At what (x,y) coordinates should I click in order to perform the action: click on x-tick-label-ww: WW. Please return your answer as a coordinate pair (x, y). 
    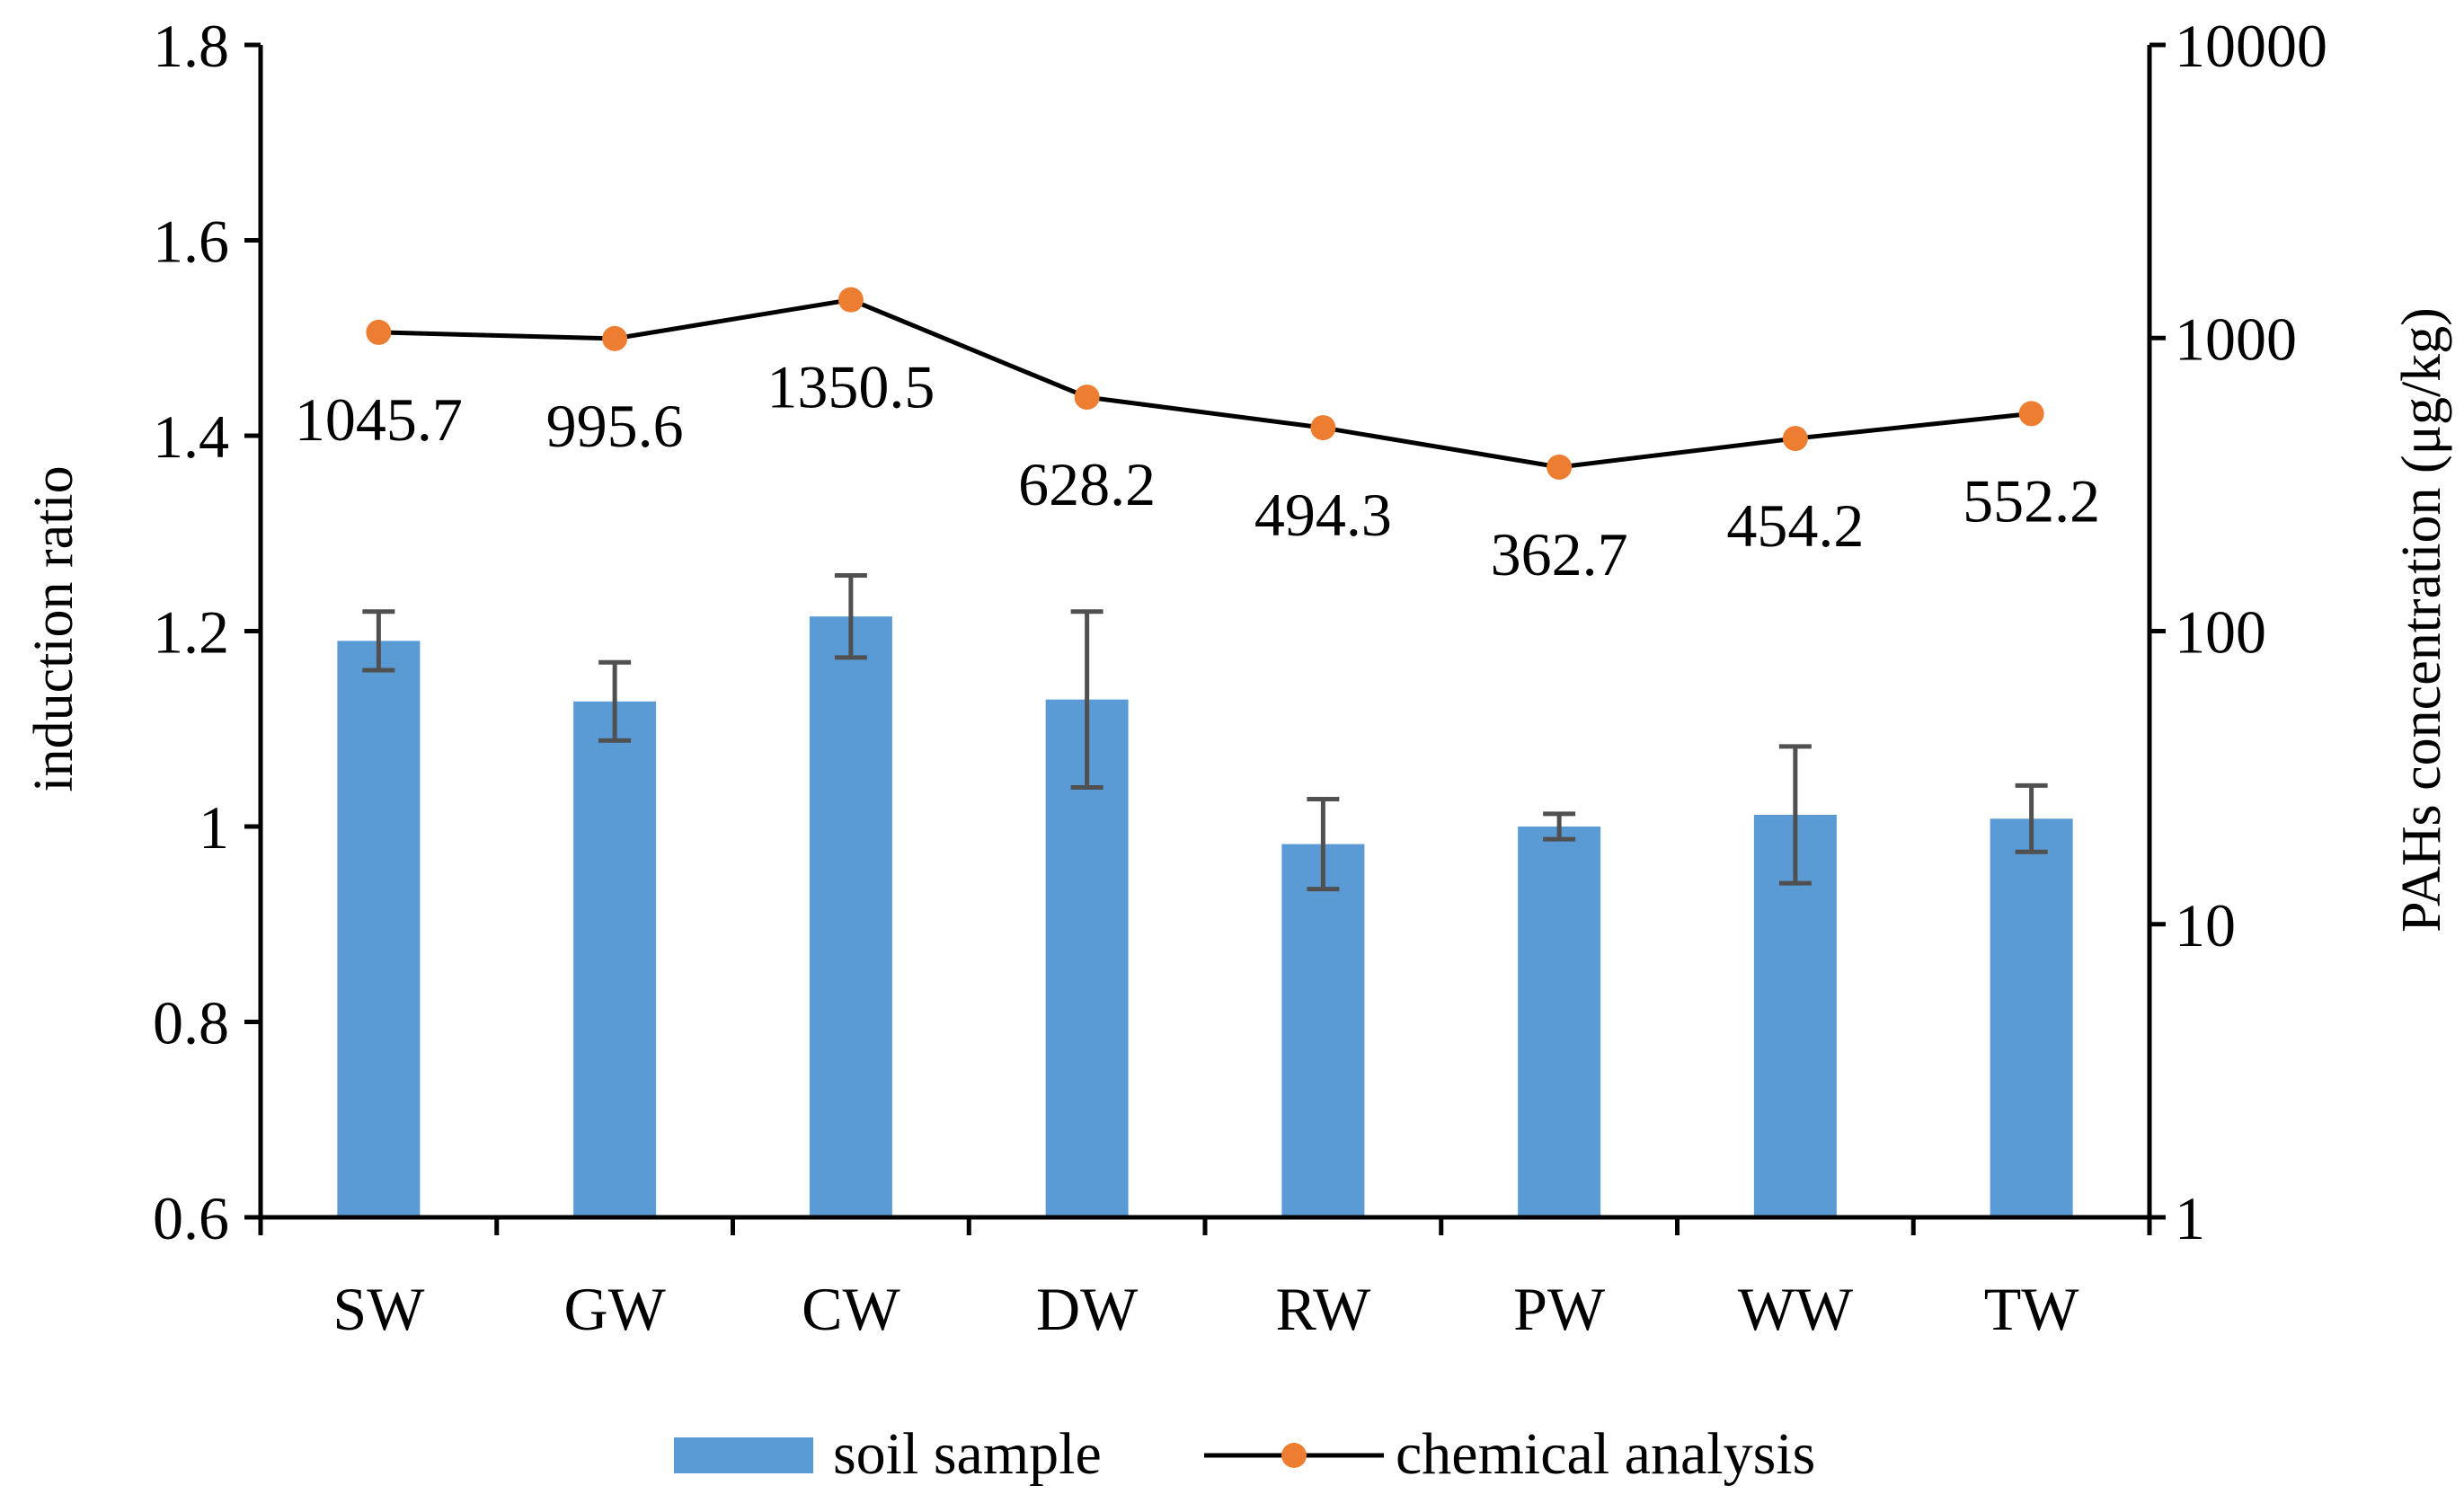
    Looking at the image, I should click on (1796, 1309).